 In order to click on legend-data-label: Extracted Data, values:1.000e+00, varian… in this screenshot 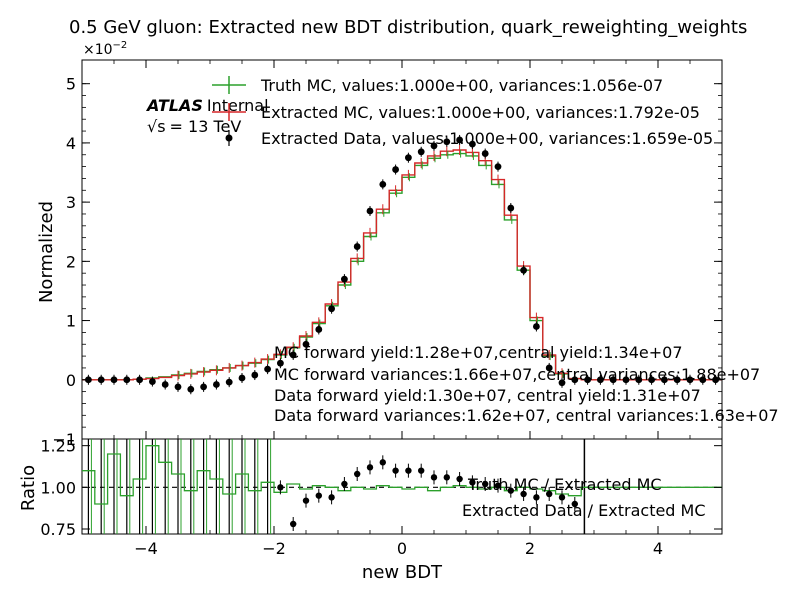, I will do `click(487, 138)`.